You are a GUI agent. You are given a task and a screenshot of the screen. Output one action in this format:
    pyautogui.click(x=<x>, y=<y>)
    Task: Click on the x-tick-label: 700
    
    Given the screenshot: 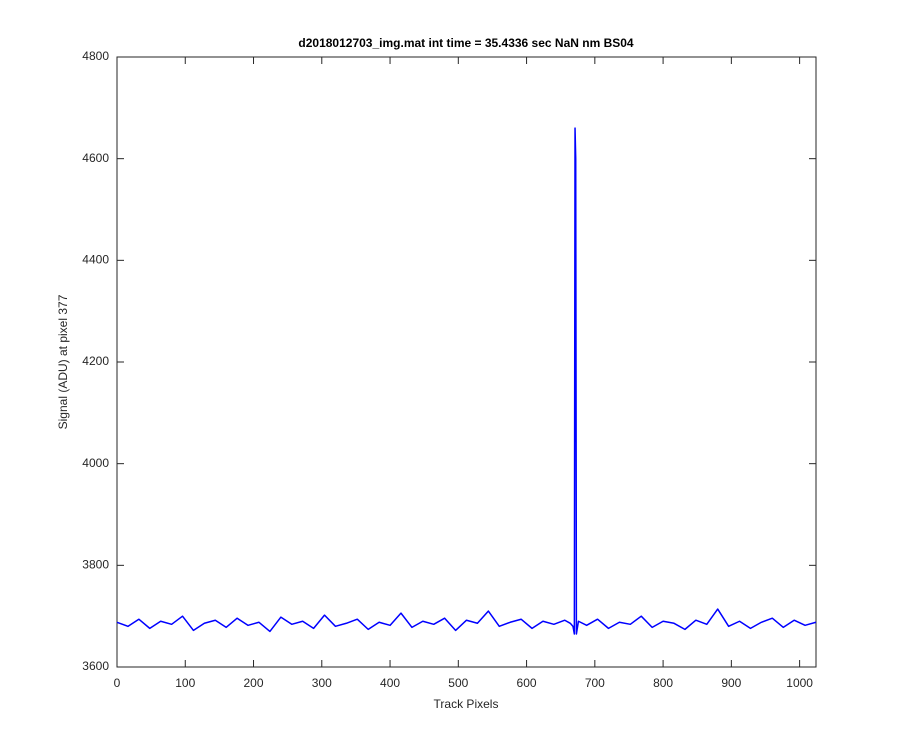 What is the action you would take?
    pyautogui.click(x=595, y=683)
    